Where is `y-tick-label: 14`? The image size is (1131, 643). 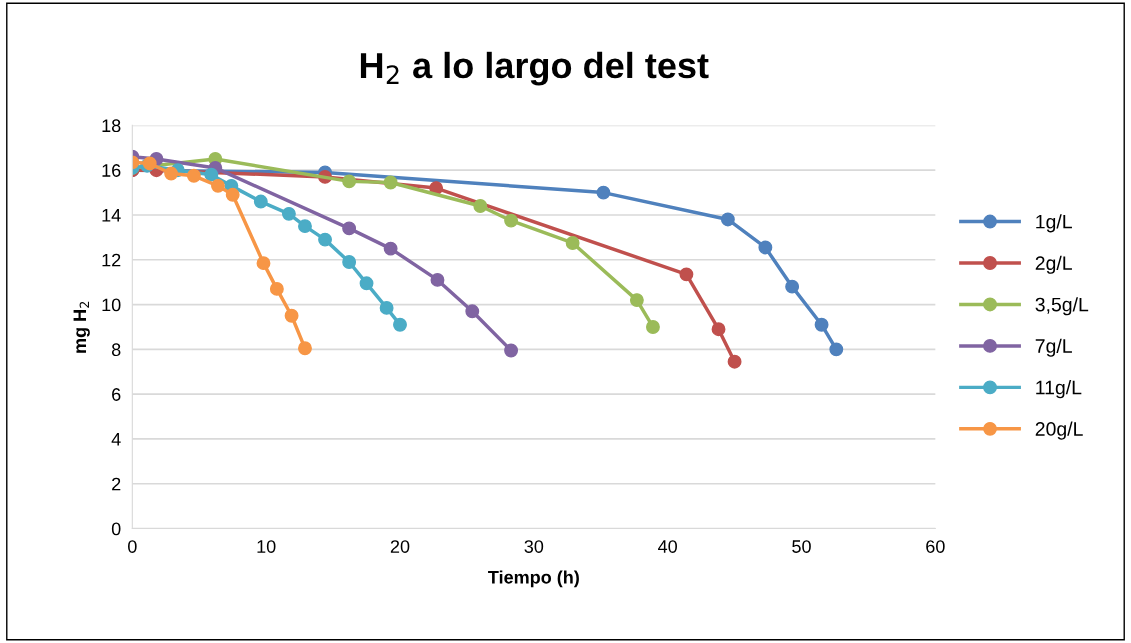
y-tick-label: 14 is located at coordinates (111, 215).